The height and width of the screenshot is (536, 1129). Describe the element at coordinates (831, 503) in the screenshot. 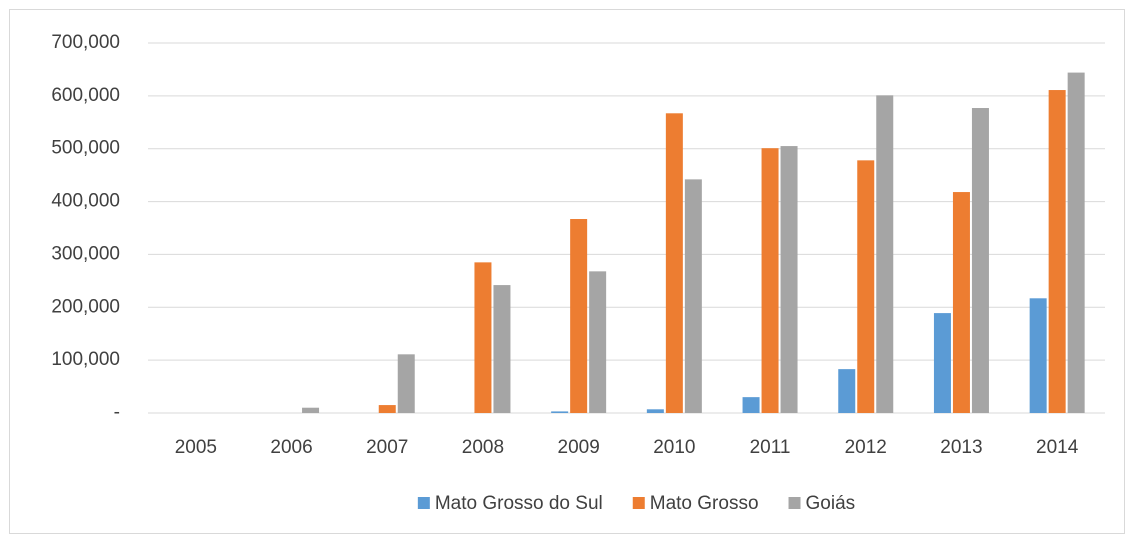

I see `legend-label: Goiás` at that location.